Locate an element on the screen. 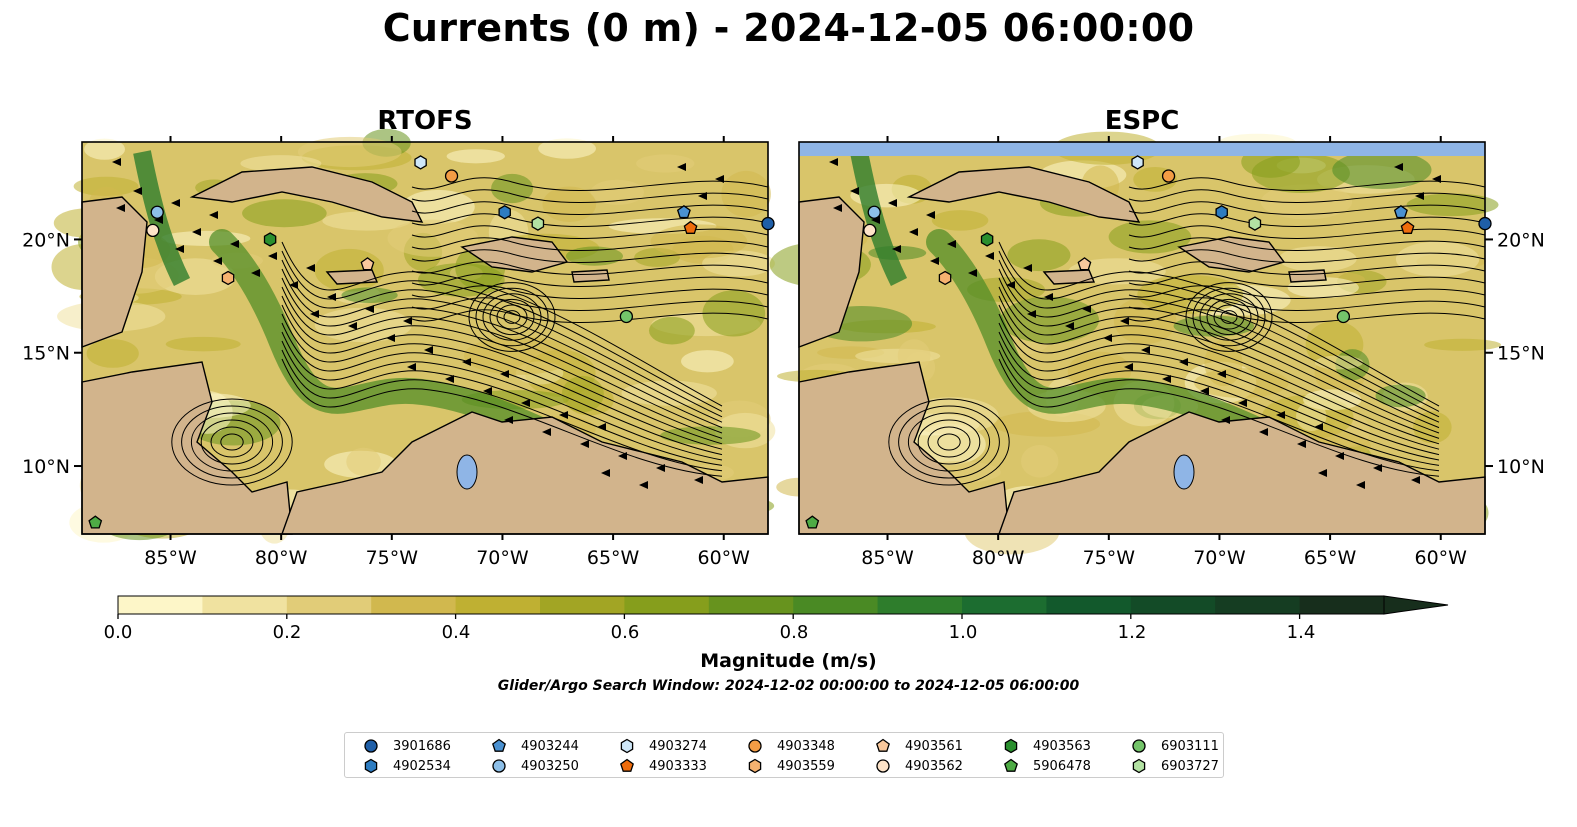 This screenshot has width=1577, height=827. legend-item-4902534: 4902534 is located at coordinates (406, 766).